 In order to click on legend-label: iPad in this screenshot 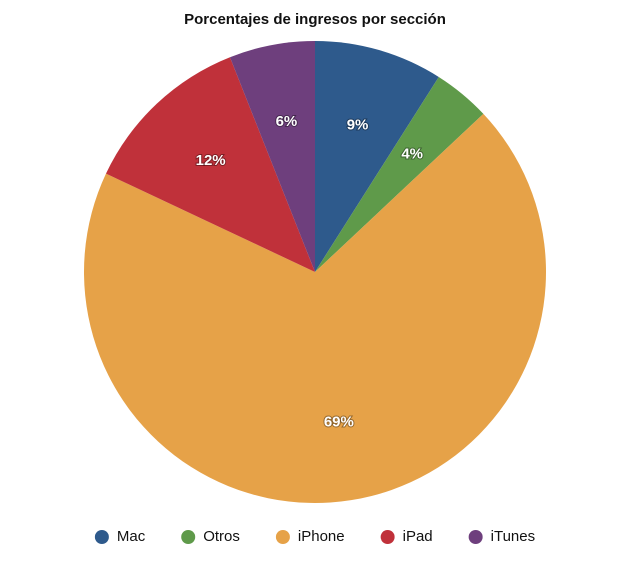, I will do `click(418, 536)`.